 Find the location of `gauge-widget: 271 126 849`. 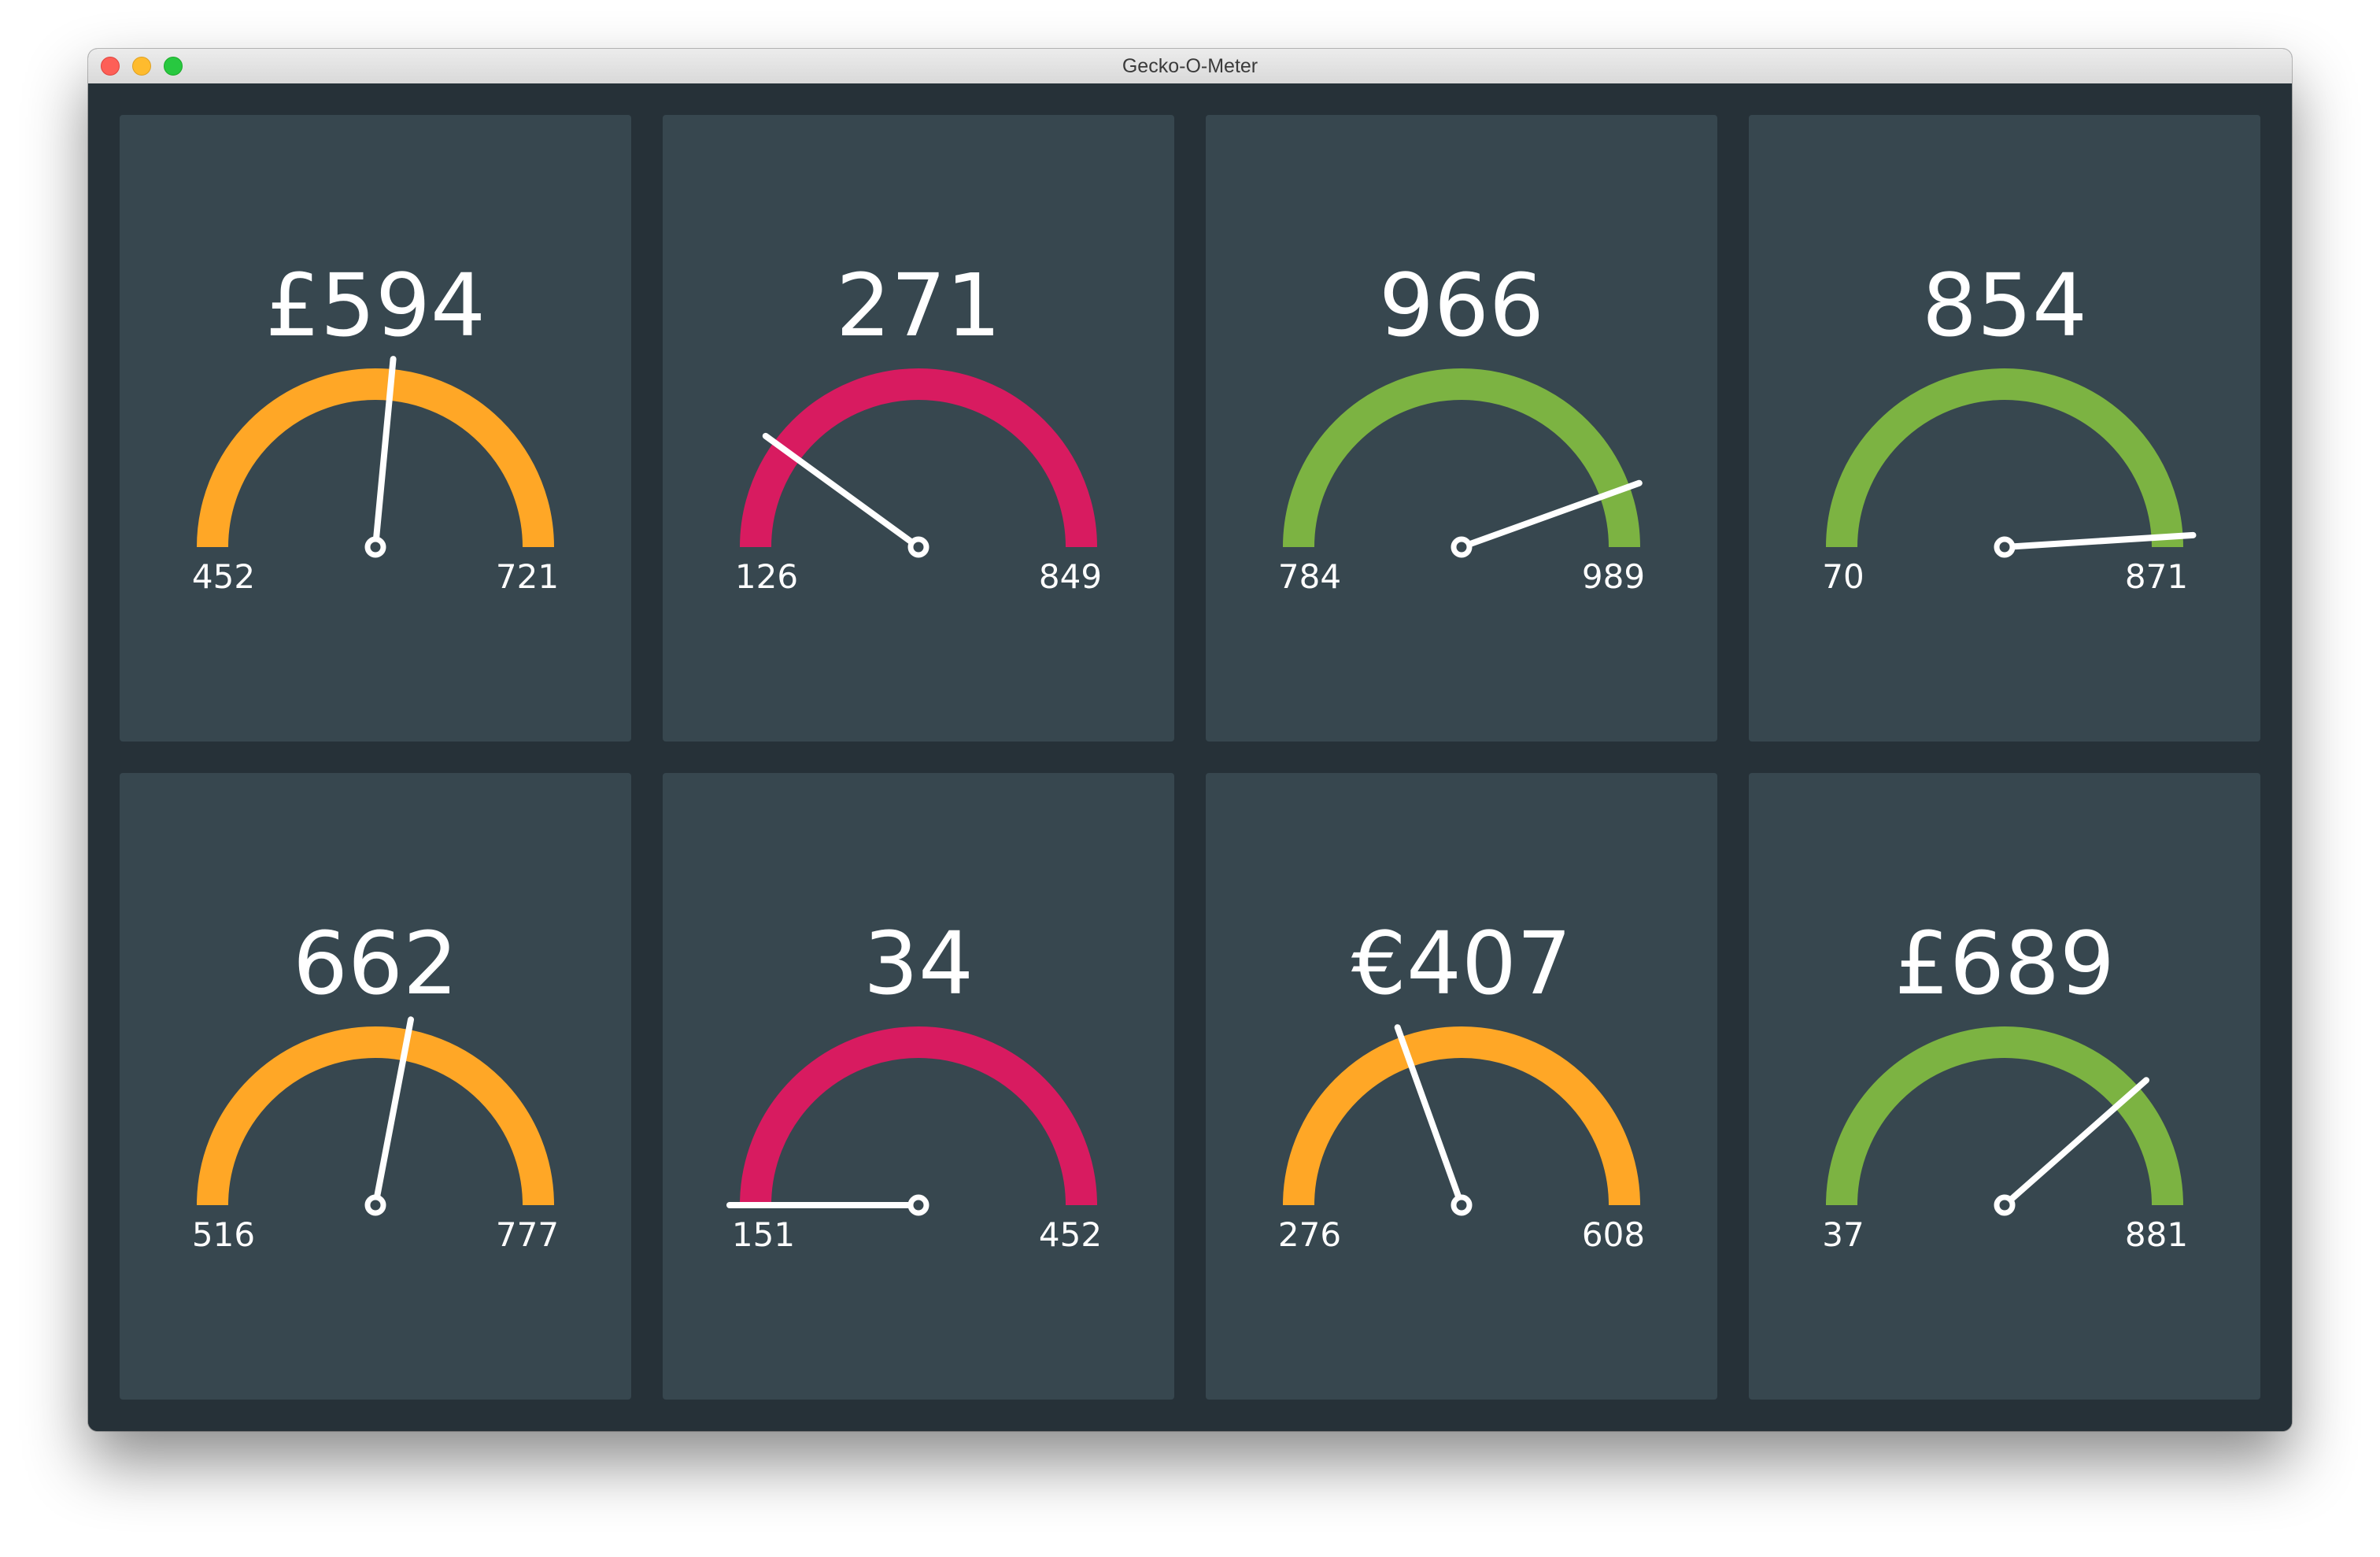

gauge-widget: 271 126 849 is located at coordinates (918, 425).